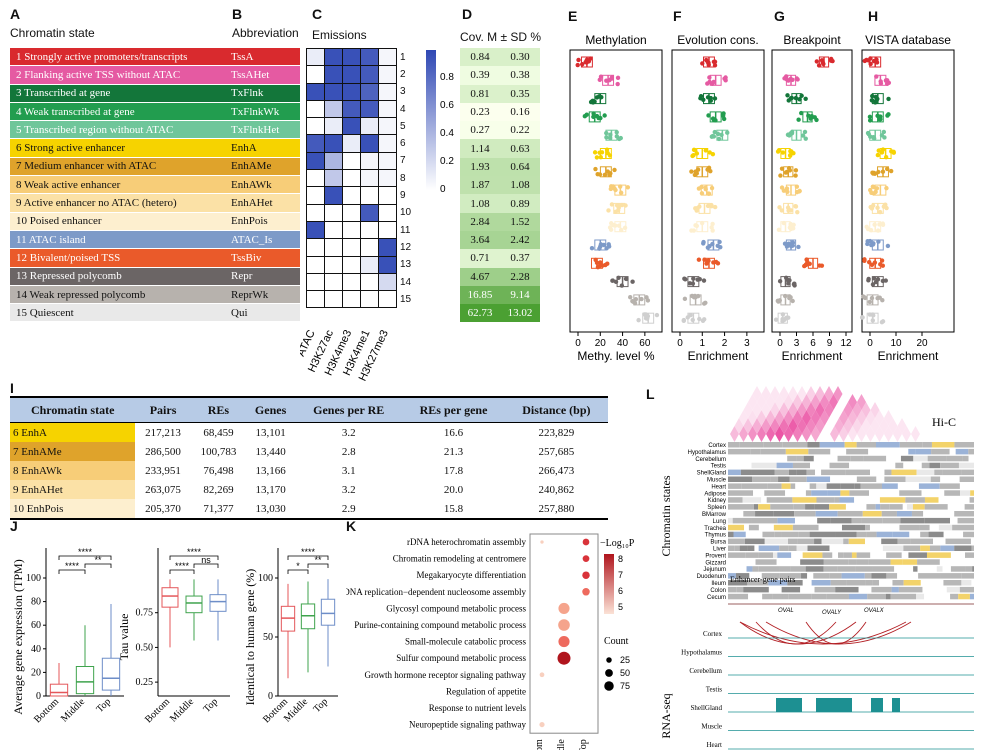  What do you see at coordinates (95, 129) in the screenshot?
I see `state-name: 5 Transcribed region without ATAC` at bounding box center [95, 129].